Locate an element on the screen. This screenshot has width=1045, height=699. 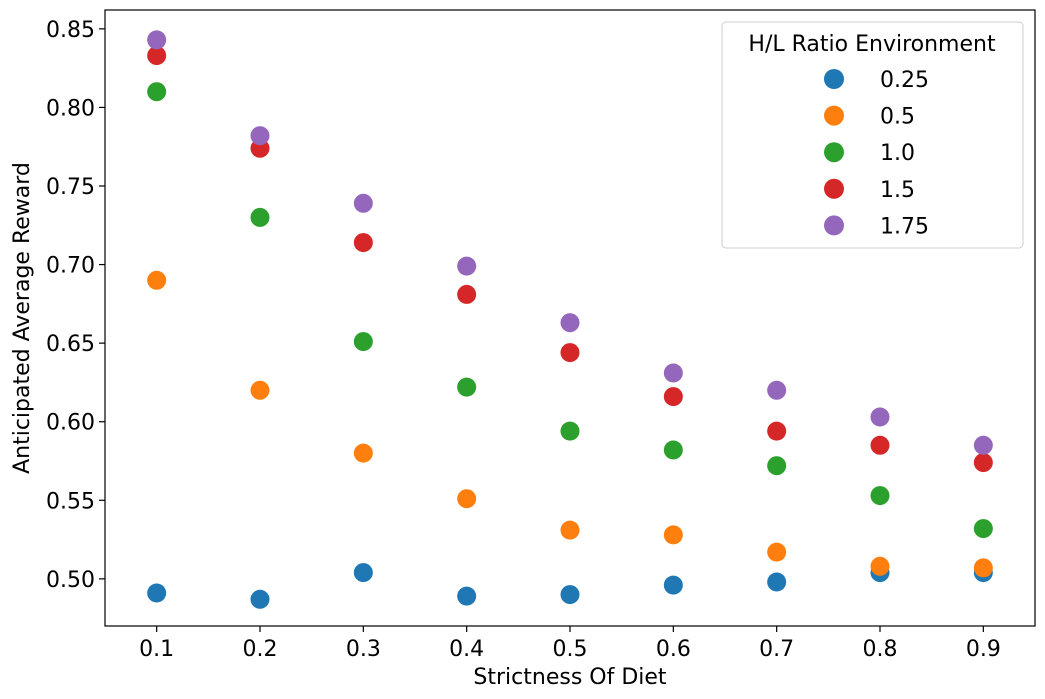
x-axis-ticks: 0.1 0.2 0.3 0.4 0.5 0.6 0.7 0.8 0.9 is located at coordinates (570, 644).